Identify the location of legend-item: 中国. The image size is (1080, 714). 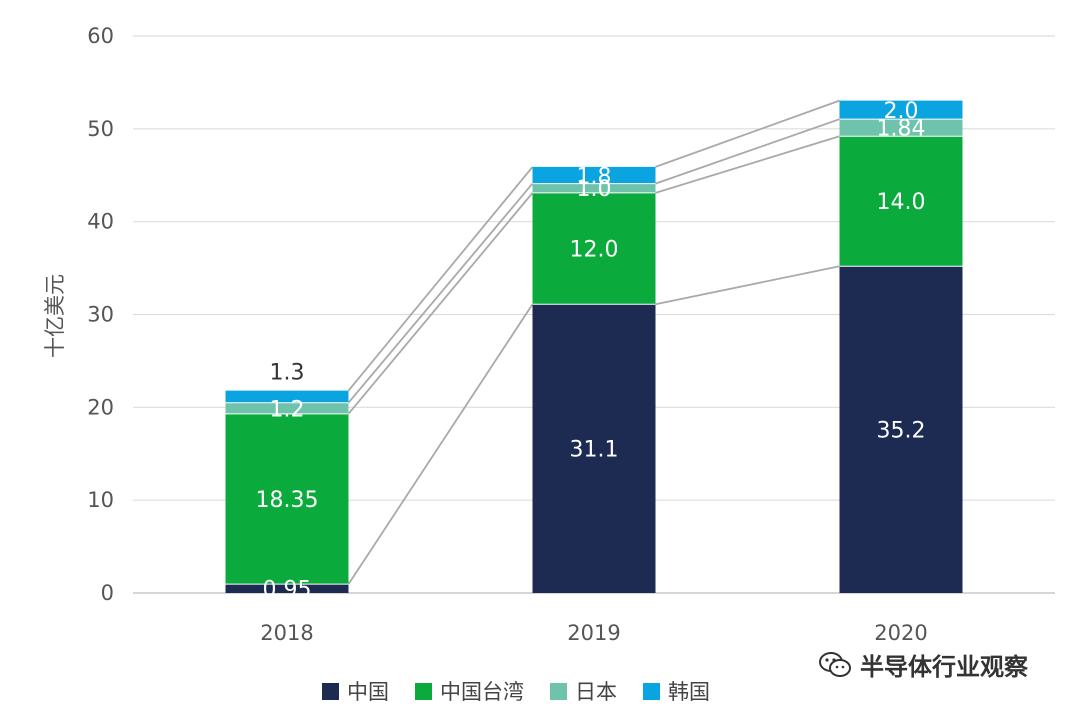
(355, 691).